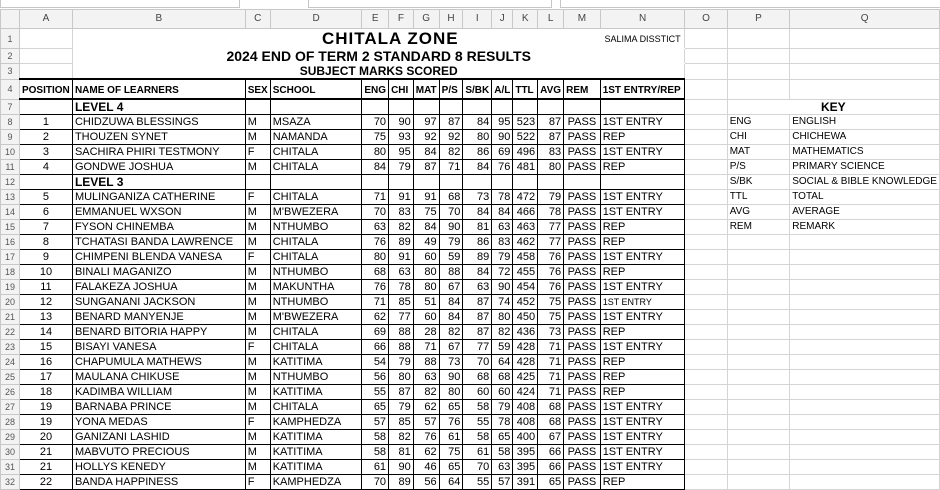 Image resolution: width=940 pixels, height=490 pixels. What do you see at coordinates (551, 19) in the screenshot?
I see `column-header-L: L` at bounding box center [551, 19].